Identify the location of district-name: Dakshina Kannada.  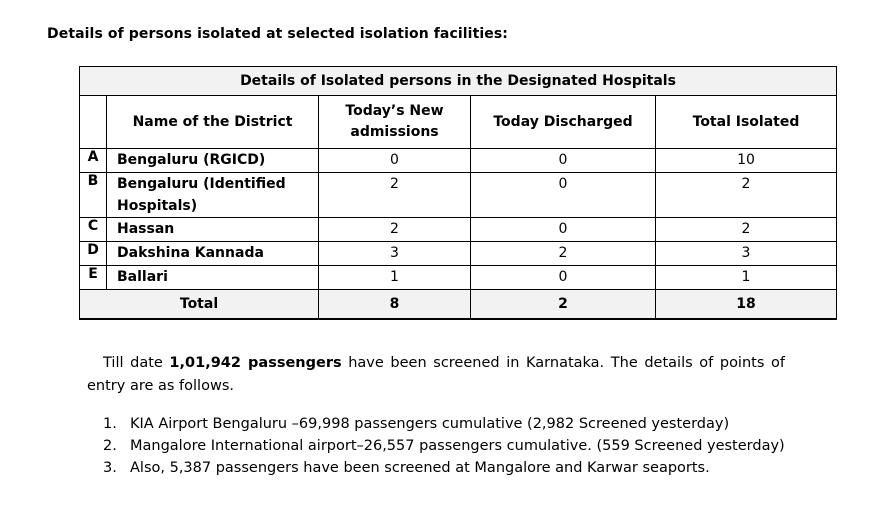
(212, 253).